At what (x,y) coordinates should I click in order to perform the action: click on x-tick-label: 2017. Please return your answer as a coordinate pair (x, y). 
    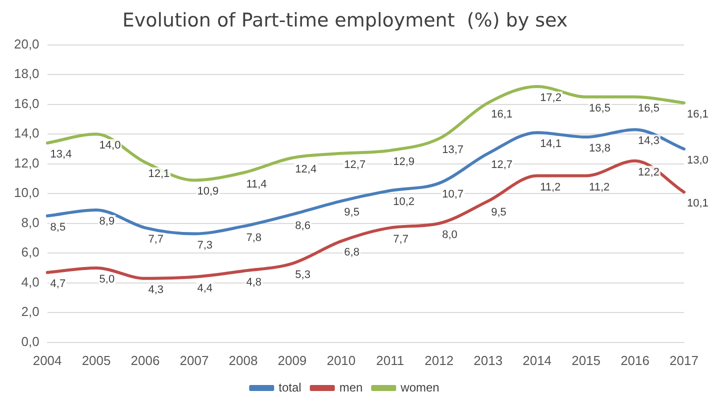
    Looking at the image, I should click on (684, 360).